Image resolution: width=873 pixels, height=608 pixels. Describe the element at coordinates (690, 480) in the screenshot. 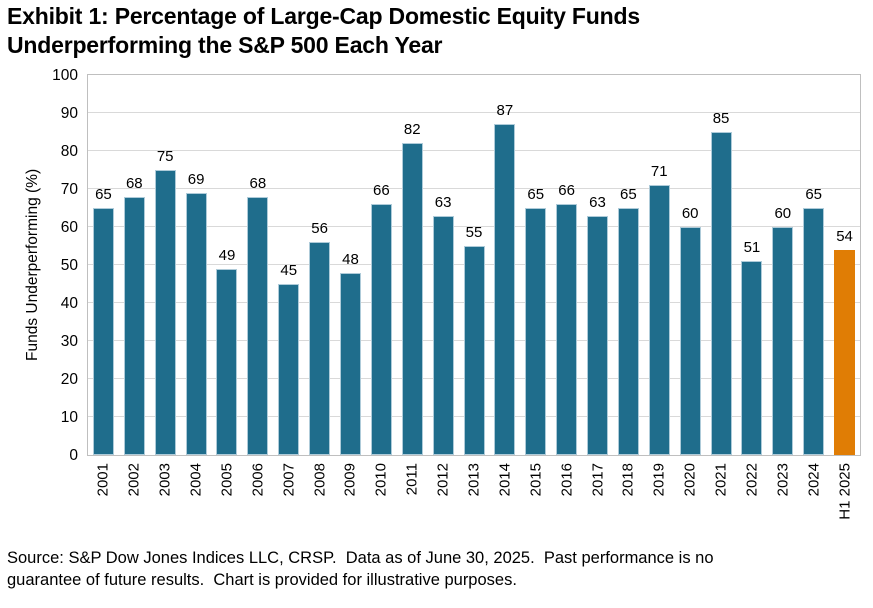

I see `x-tick-label: 2020` at that location.